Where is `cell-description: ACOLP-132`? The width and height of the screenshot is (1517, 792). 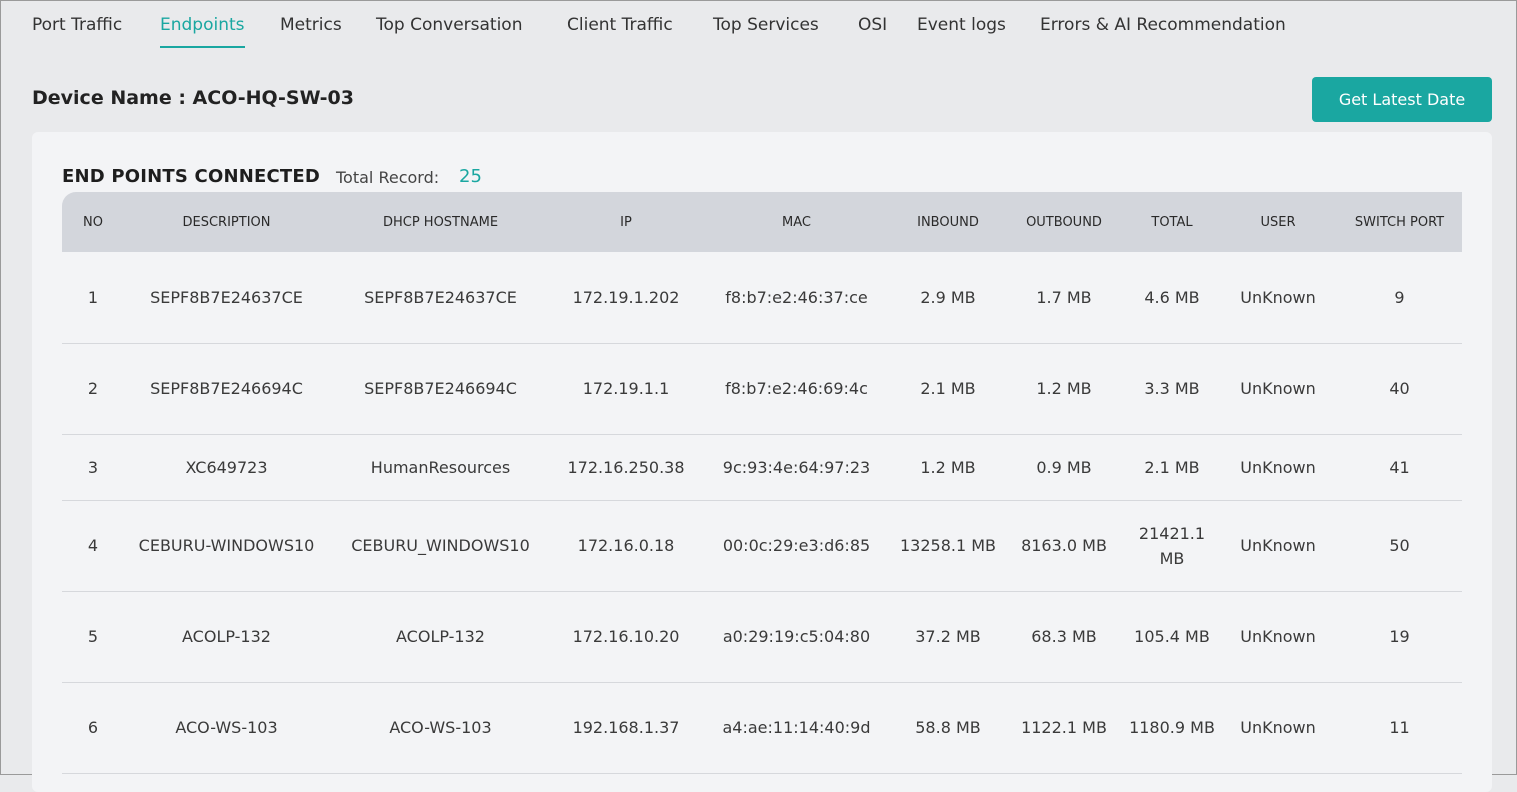
cell-description: ACOLP-132 is located at coordinates (226, 637).